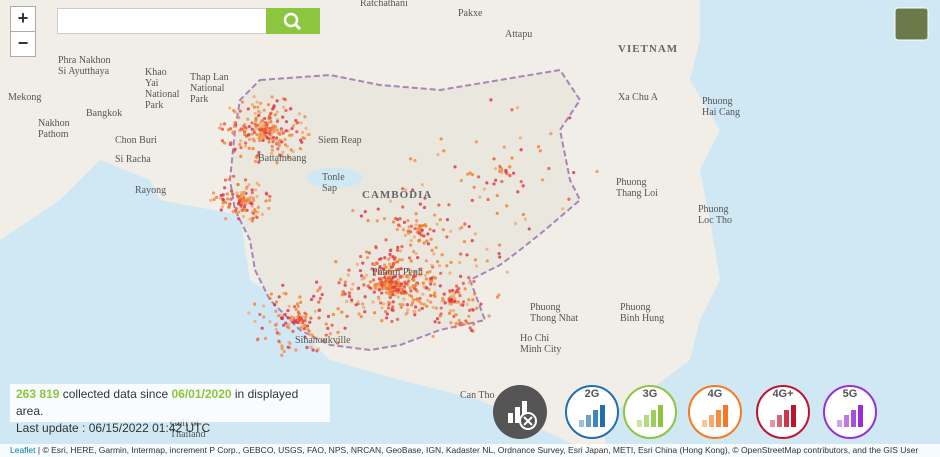 The height and width of the screenshot is (457, 940). I want to click on all-networks-button, so click(520, 412).